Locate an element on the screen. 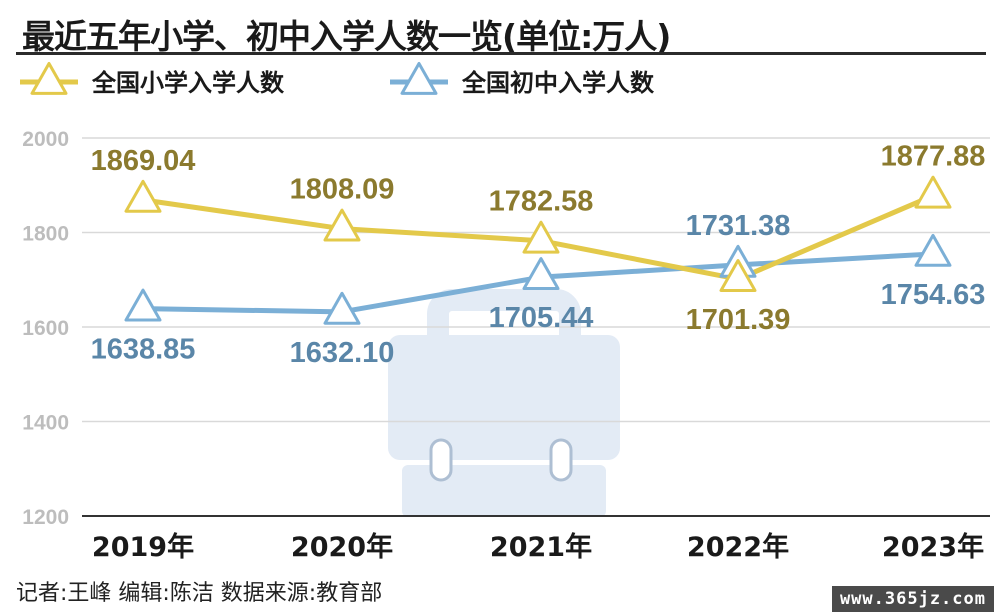 This screenshot has width=1000, height=615. data-label: 1877.88 is located at coordinates (933, 157).